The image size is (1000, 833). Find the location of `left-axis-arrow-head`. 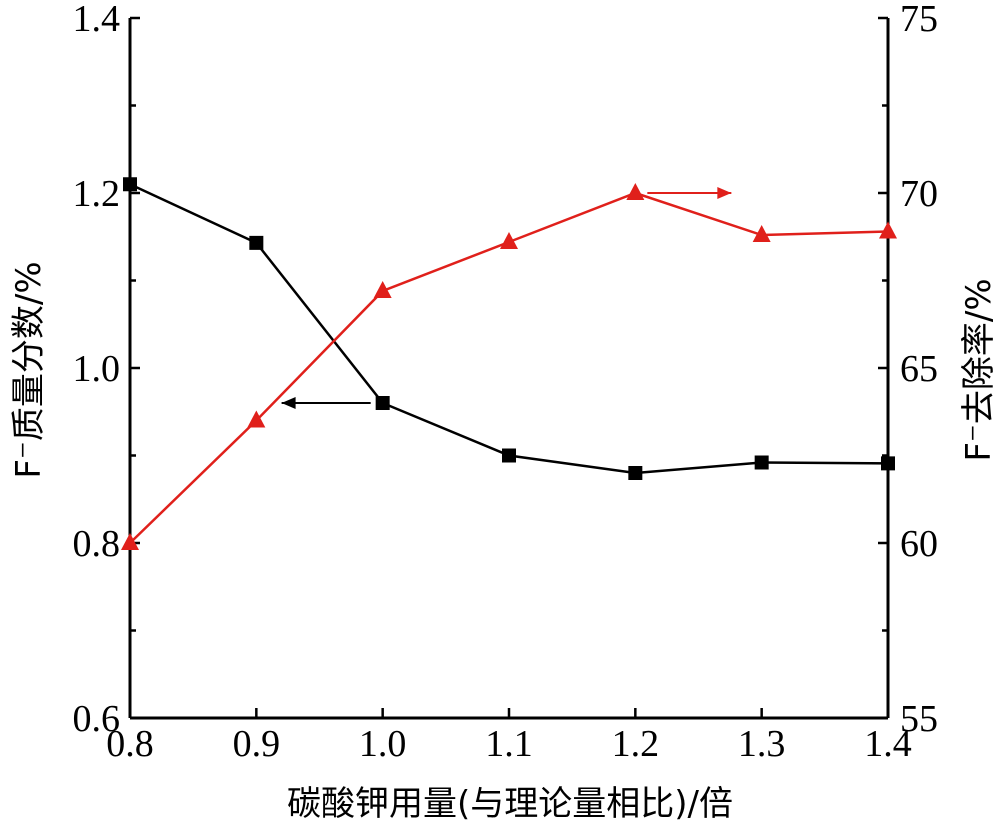

left-axis-arrow-head is located at coordinates (288, 403).